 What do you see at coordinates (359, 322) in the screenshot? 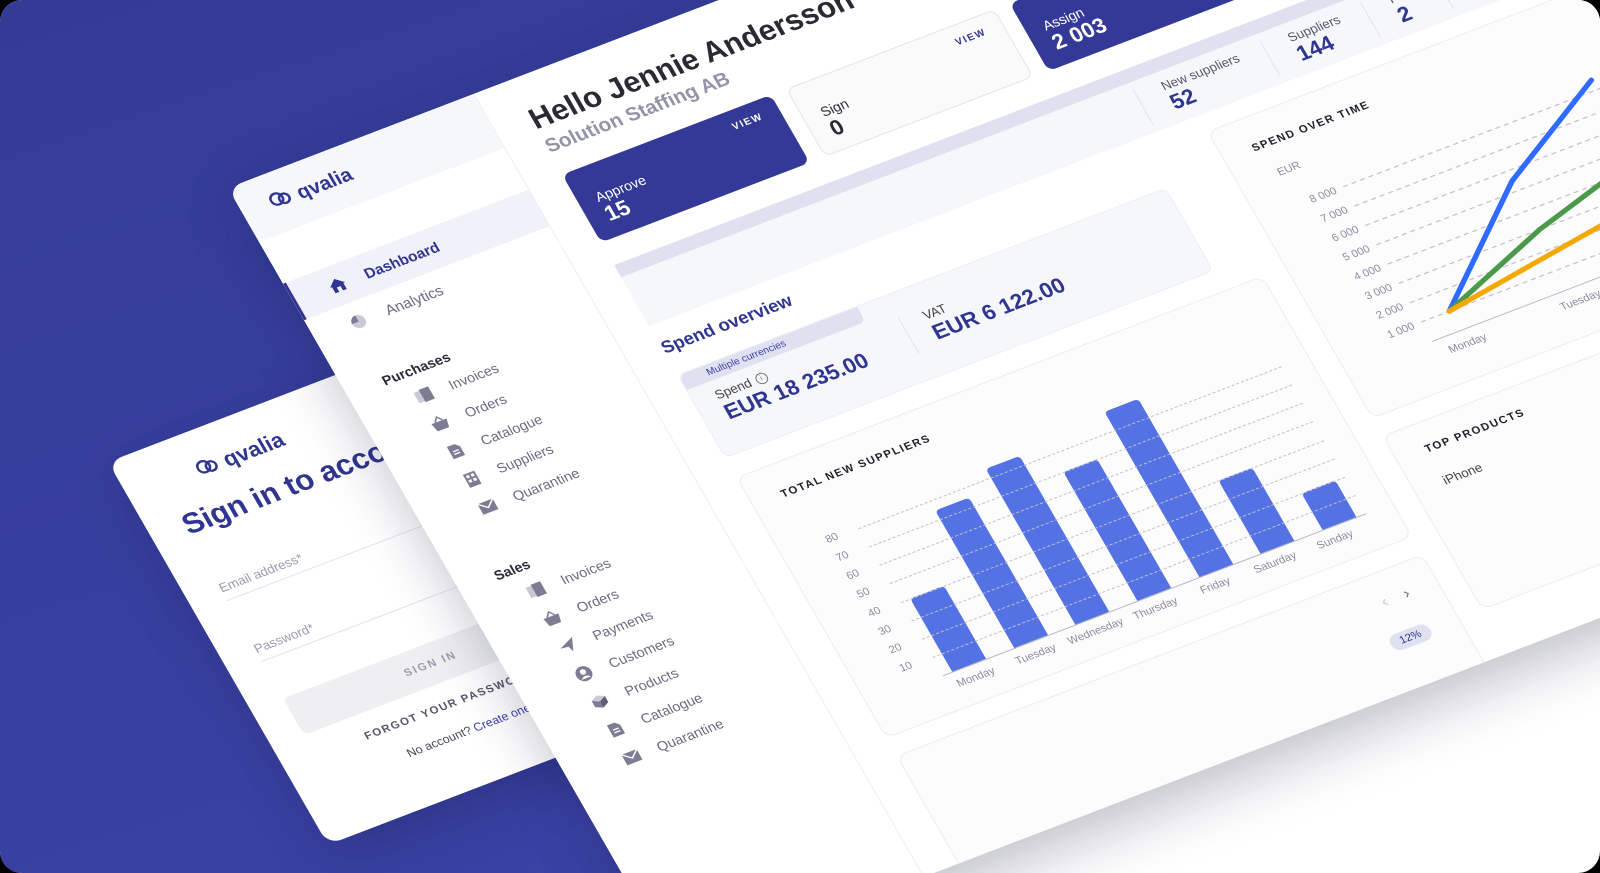
I see `pie-chart-icon` at bounding box center [359, 322].